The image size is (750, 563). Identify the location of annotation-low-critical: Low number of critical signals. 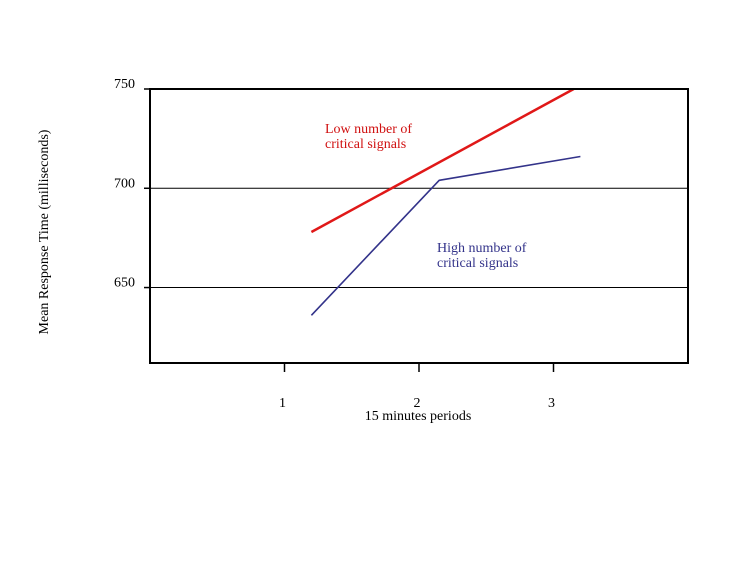
(368, 137).